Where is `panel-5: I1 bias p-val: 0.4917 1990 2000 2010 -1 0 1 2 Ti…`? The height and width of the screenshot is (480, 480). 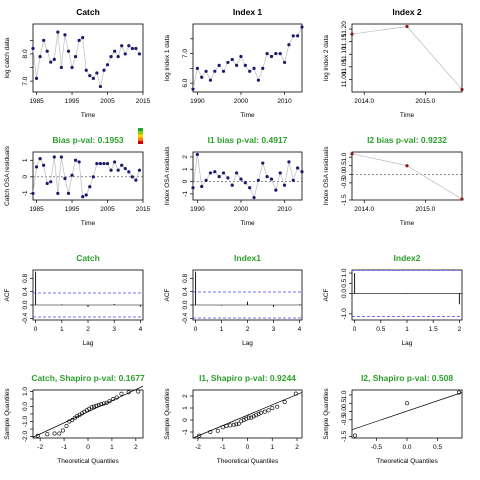
panel-5: I1 bias p-val: 0.4917 1990 2000 2010 -1 0 1 2 Ti… is located at coordinates (234, 181).